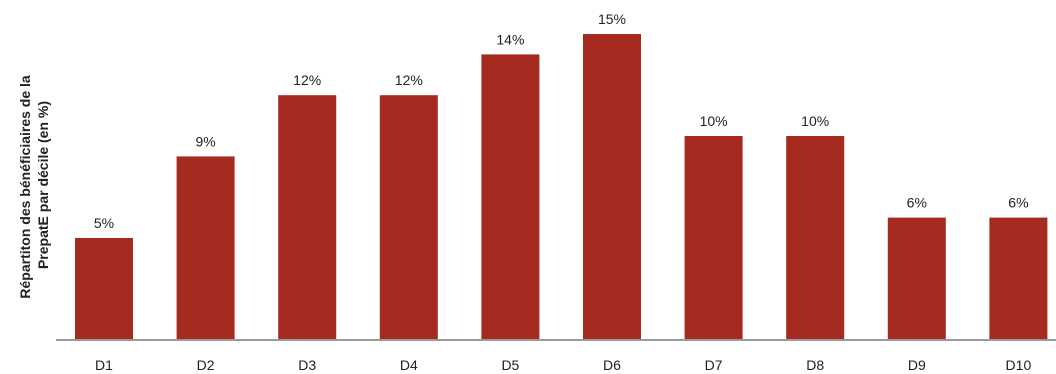  Describe the element at coordinates (510, 365) in the screenshot. I see `x-tick-label-d5: D5` at that location.